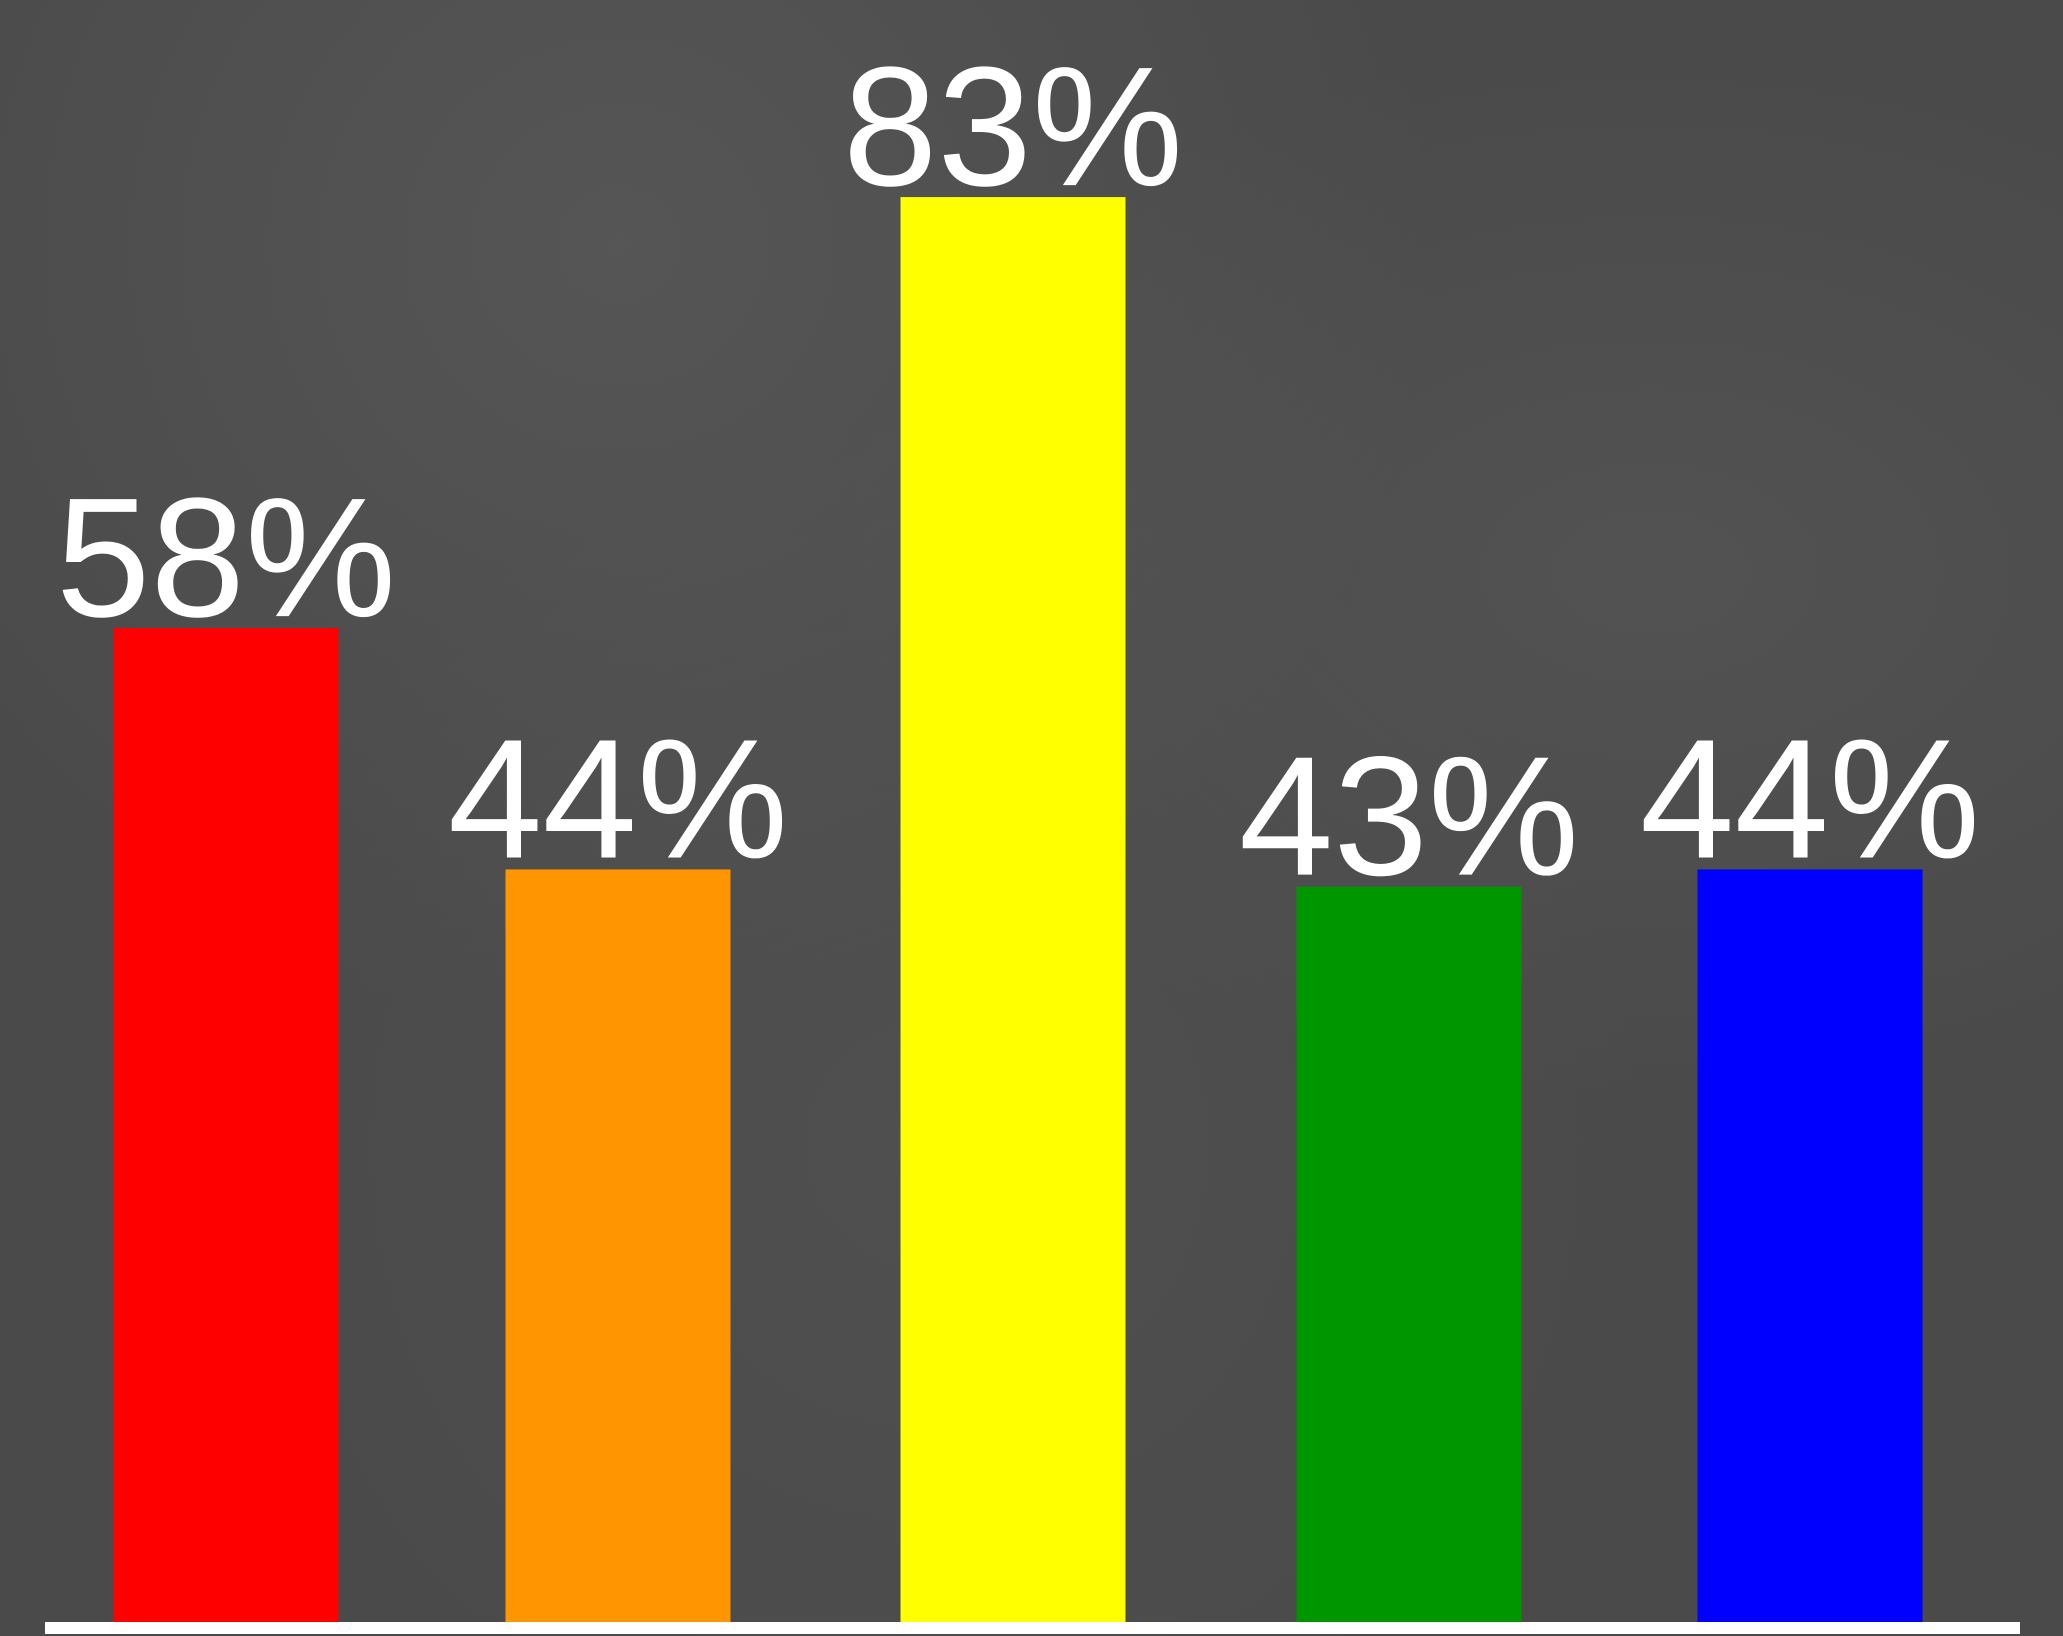  What do you see at coordinates (1409, 817) in the screenshot?
I see `bar-value-label-4: 43%` at bounding box center [1409, 817].